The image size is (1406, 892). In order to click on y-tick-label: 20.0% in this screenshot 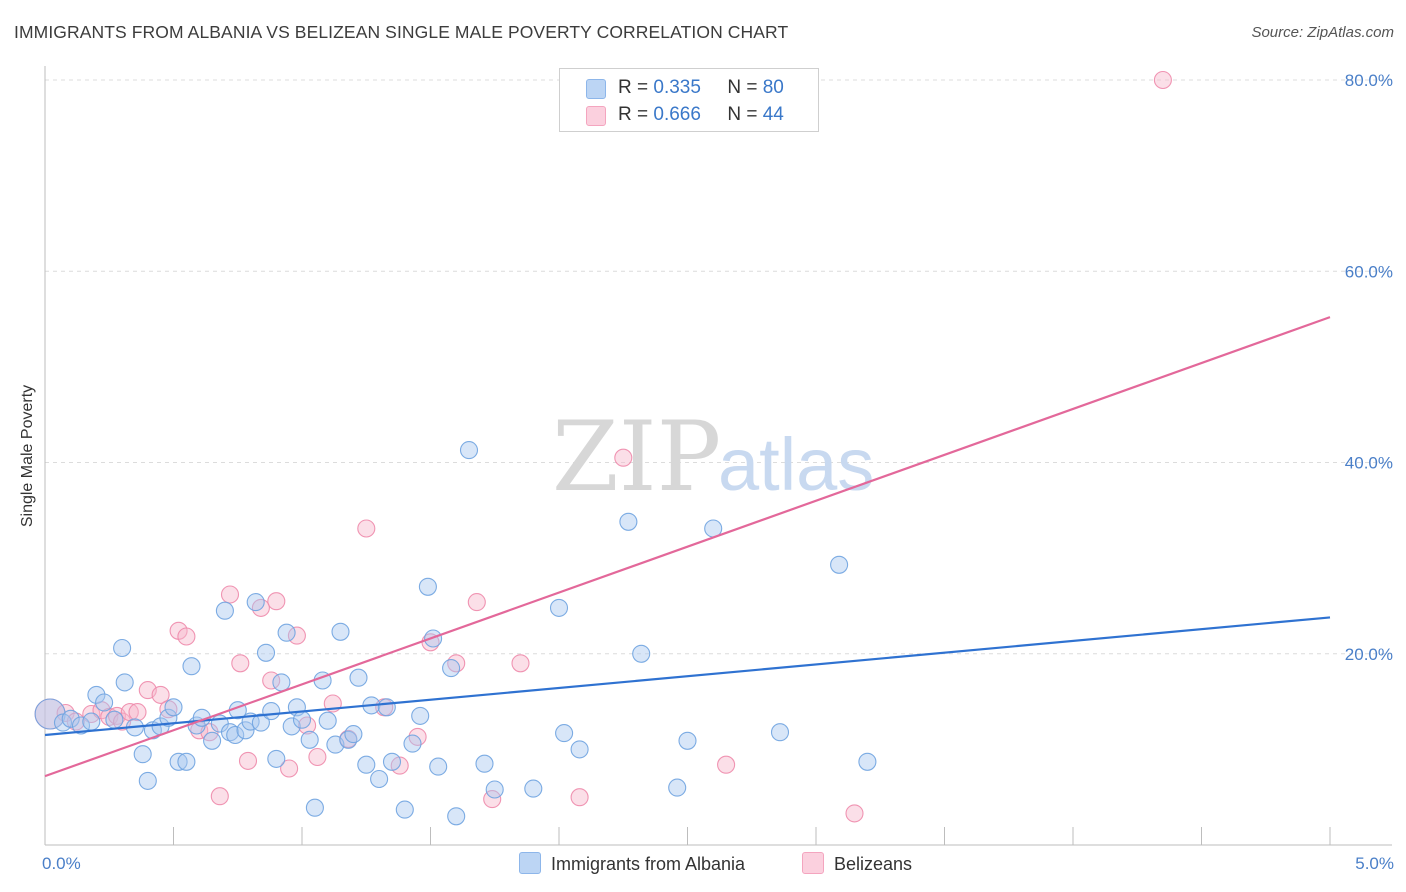, I will do `click(1369, 654)`.